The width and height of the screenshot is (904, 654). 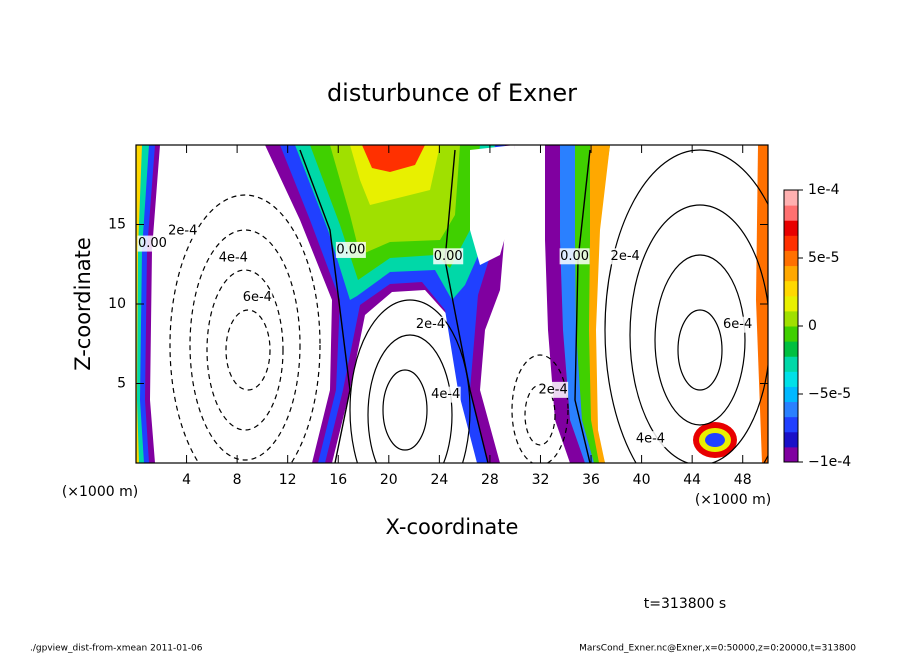 I want to click on x-unit: (×1000 m), so click(x=733, y=500).